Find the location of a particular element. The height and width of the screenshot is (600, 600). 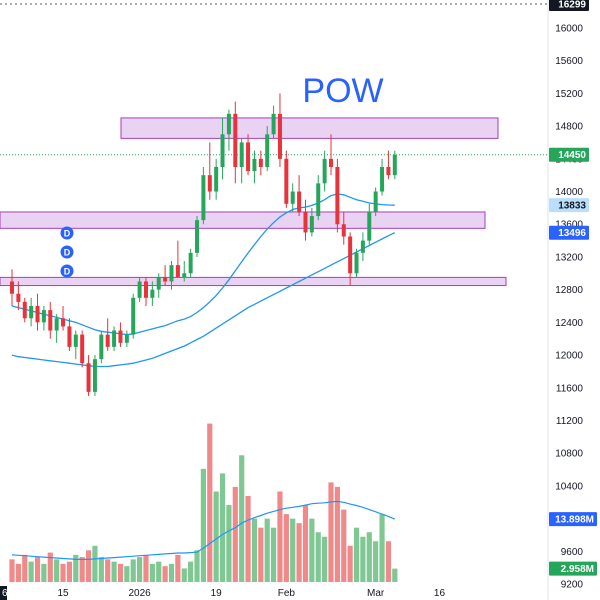

price-badge-label: 13833 is located at coordinates (572, 206).